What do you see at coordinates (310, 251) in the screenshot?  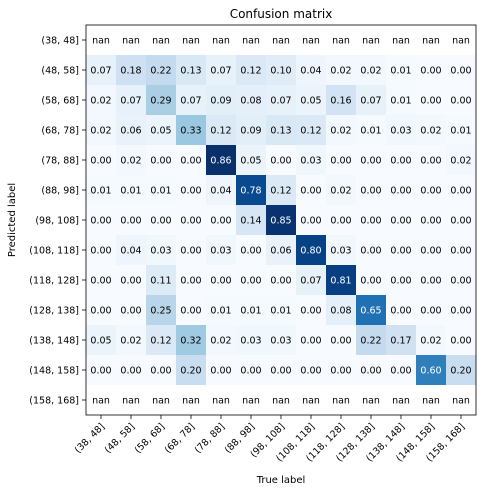 I see `cell-value-label: 0.80` at bounding box center [310, 251].